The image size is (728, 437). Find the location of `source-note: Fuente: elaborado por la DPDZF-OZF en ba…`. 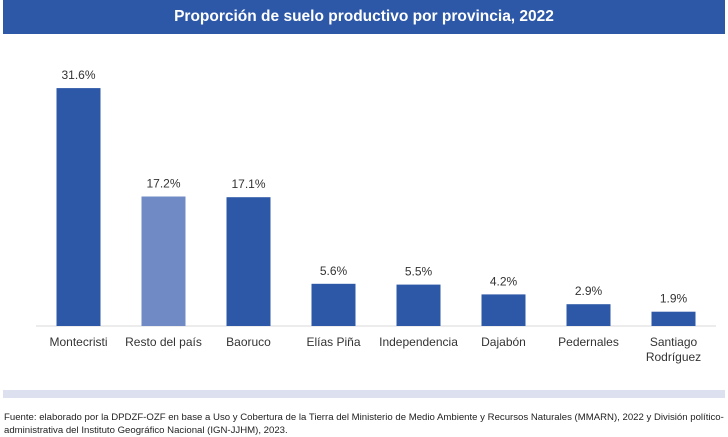

source-note: Fuente: elaborado por la DPDZF-OZF en ba… is located at coordinates (364, 424).